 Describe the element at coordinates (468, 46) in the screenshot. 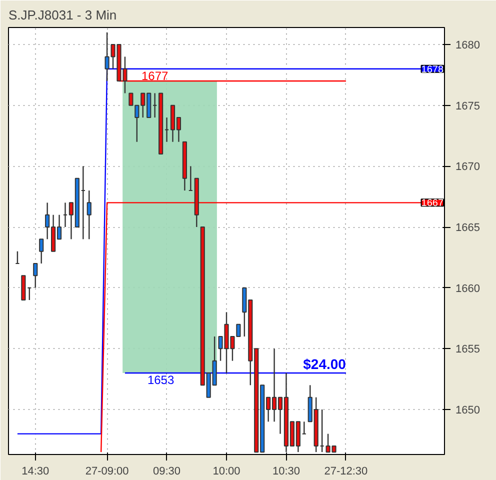

I see `y-tick-label: 1680` at that location.